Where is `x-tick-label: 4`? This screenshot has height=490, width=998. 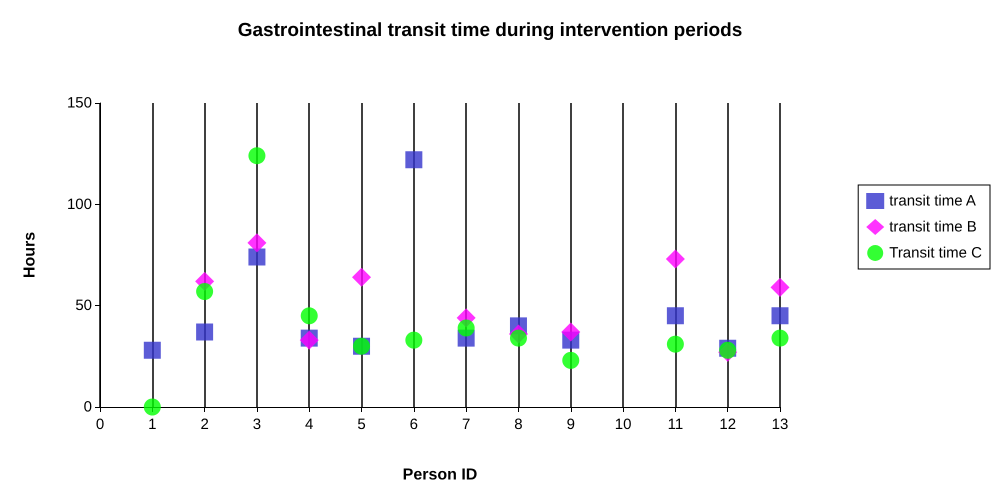
x-tick-label: 4 is located at coordinates (309, 424).